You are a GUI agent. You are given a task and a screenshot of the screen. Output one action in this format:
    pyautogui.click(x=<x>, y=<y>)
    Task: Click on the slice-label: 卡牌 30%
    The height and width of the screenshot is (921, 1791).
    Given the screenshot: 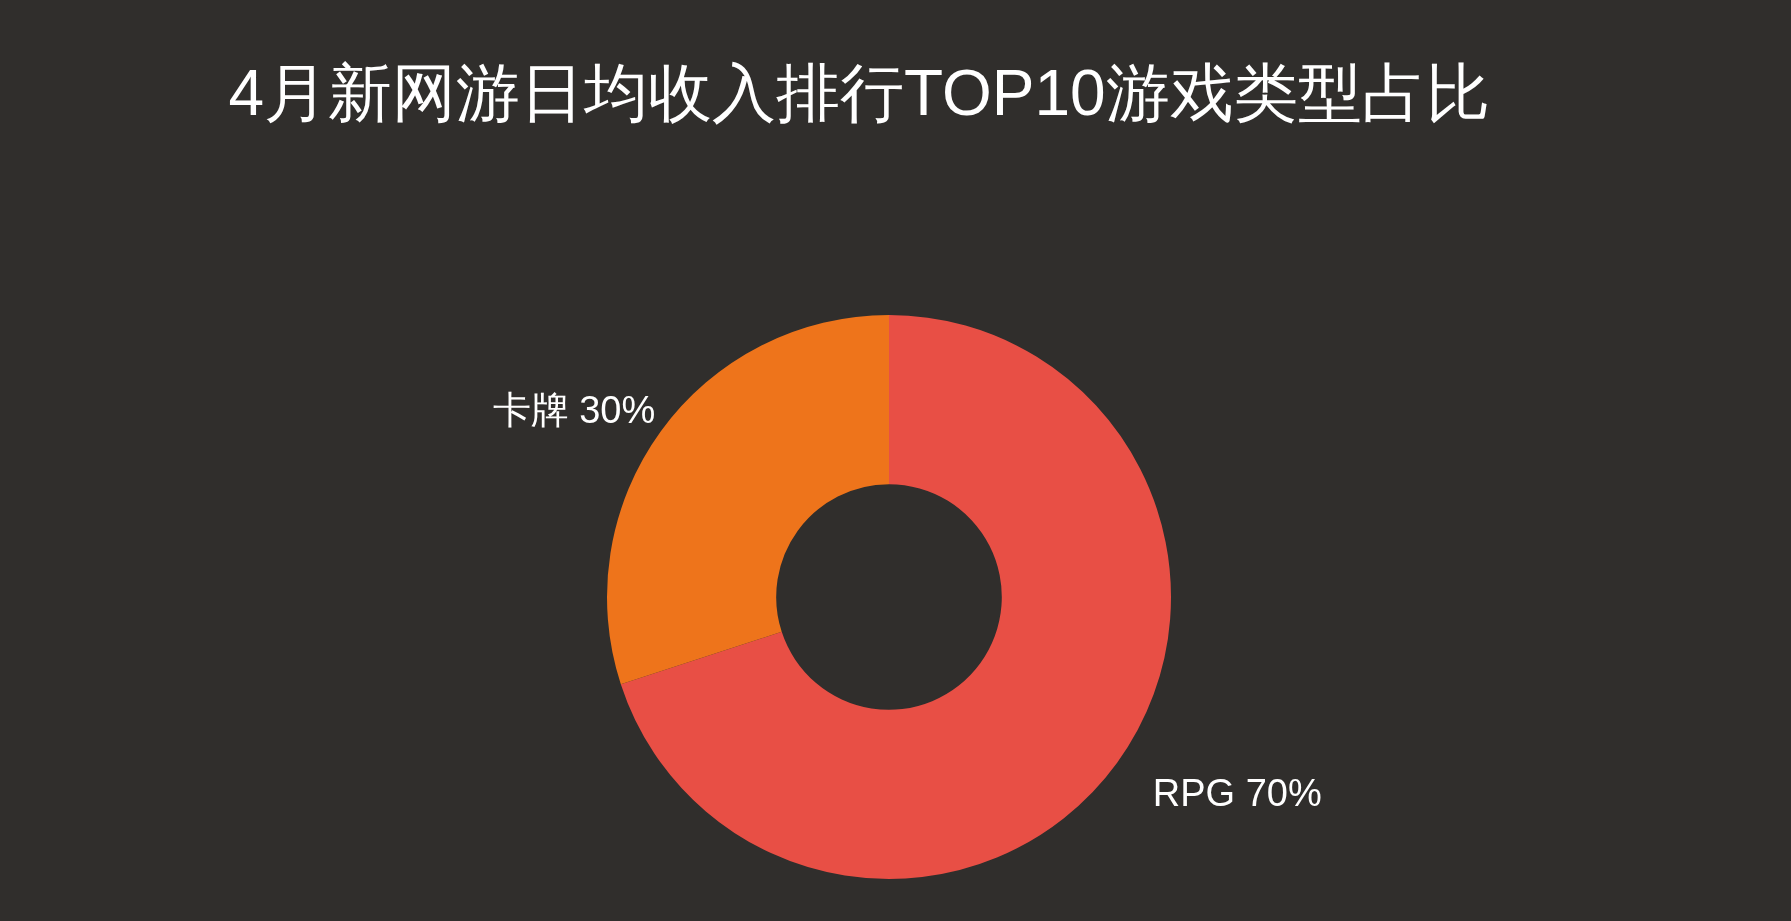 What is the action you would take?
    pyautogui.click(x=574, y=409)
    